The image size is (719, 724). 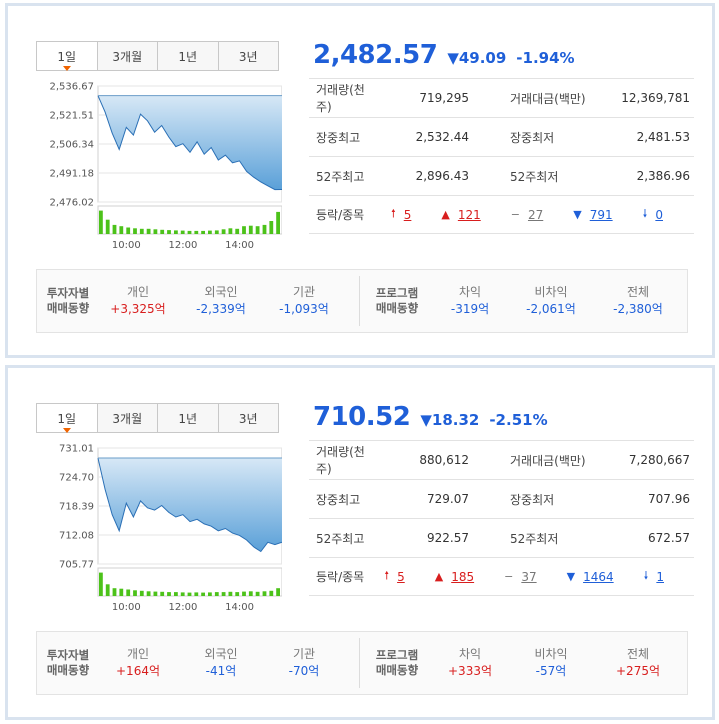 I want to click on divider, so click(x=359, y=301).